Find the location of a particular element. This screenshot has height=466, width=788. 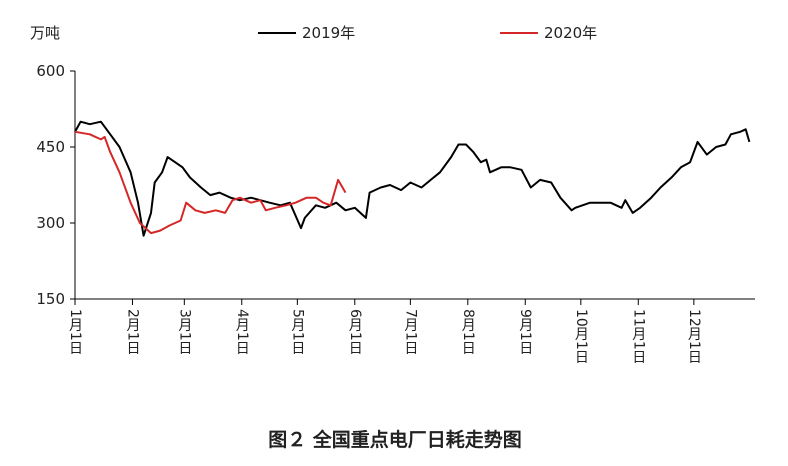

x-tick-label: 12月1日 is located at coordinates (694, 336).